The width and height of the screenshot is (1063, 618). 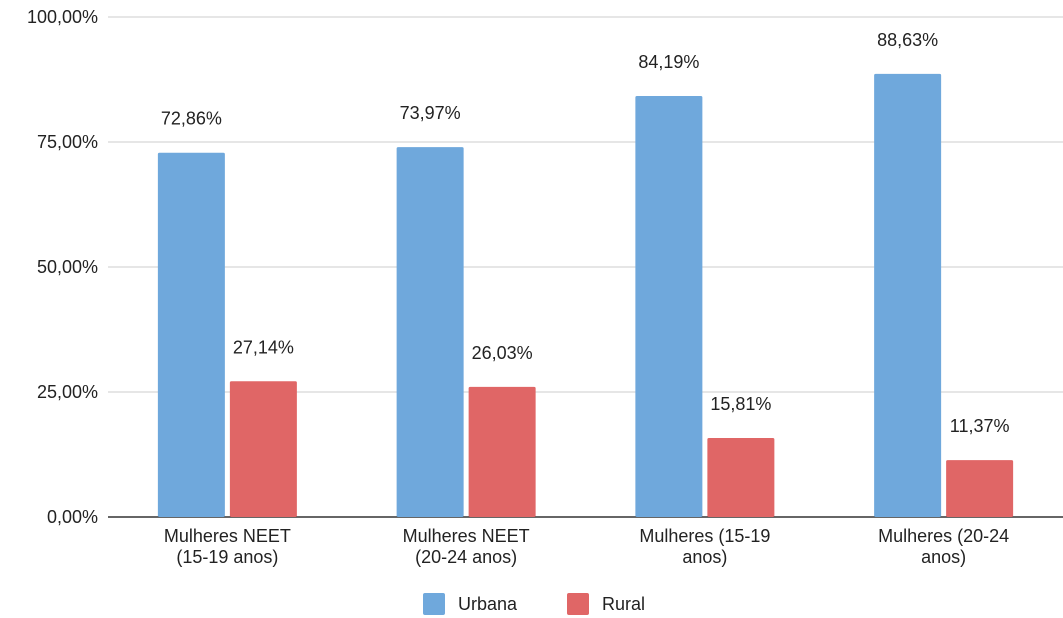 I want to click on y-tick-label: 25,00%, so click(x=67, y=392).